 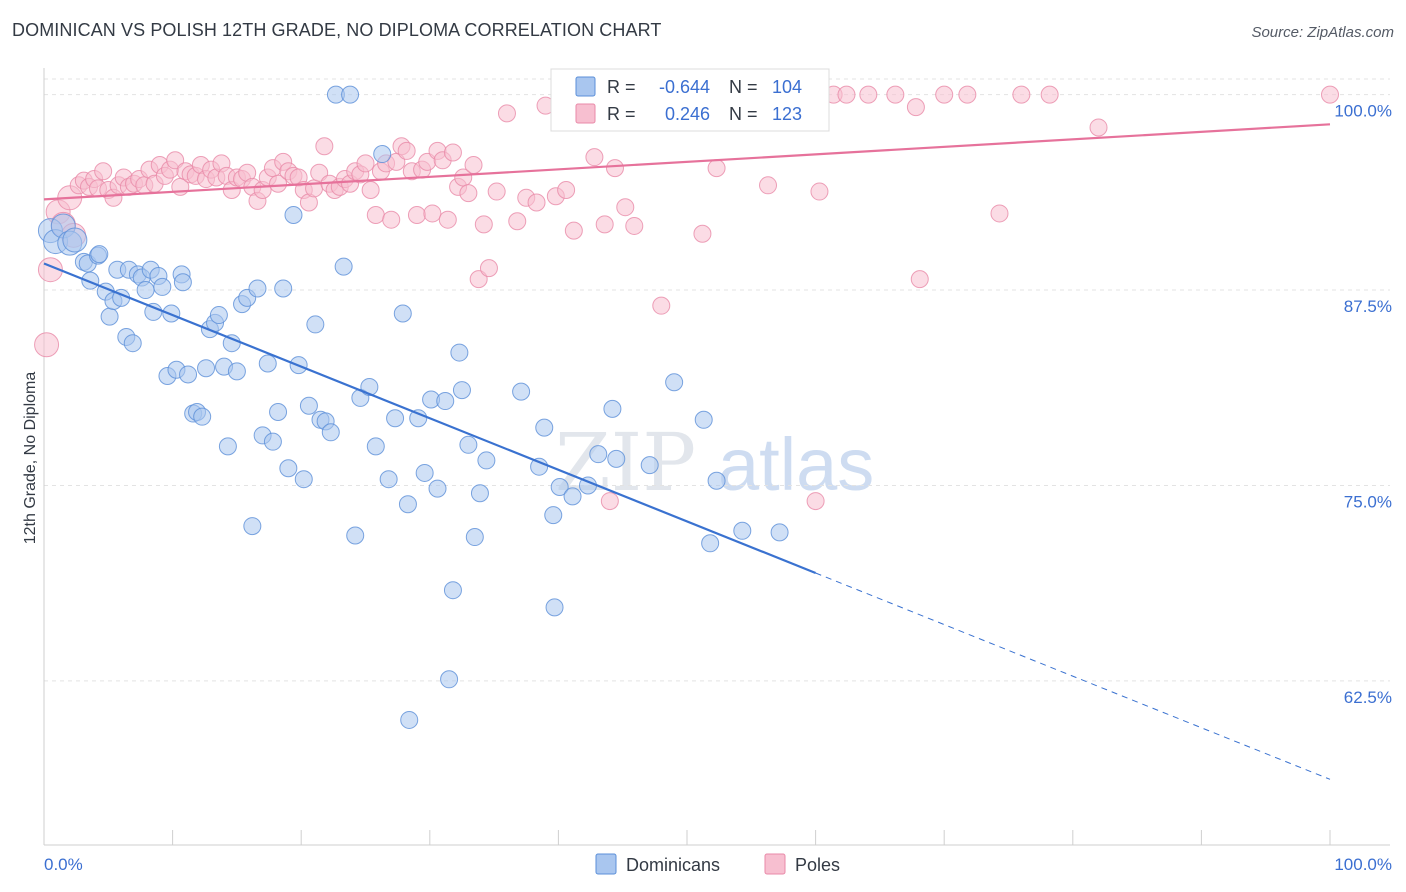 I want to click on legend-label-dominicans: Dominicans, so click(x=673, y=865).